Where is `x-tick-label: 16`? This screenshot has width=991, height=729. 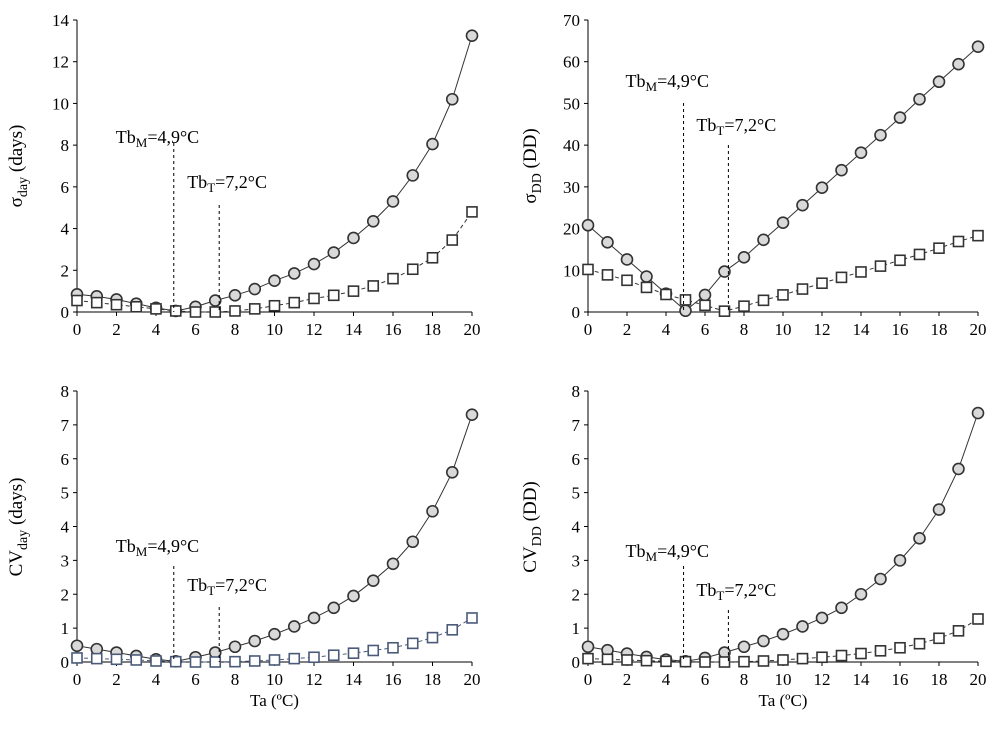 x-tick-label: 16 is located at coordinates (393, 679).